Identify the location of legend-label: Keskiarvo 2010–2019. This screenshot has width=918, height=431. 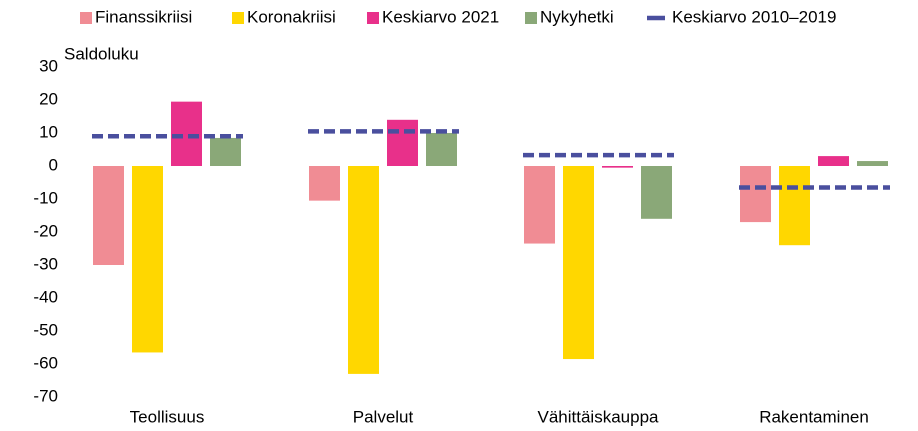
(754, 16).